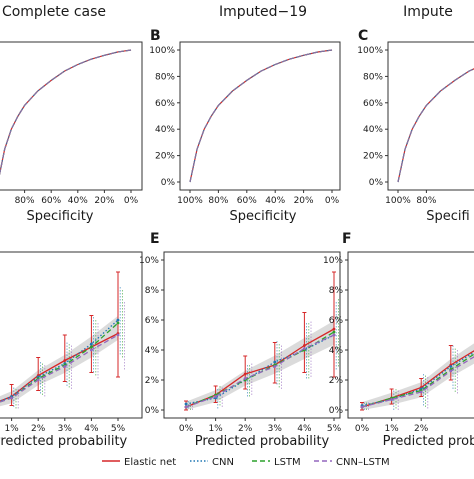 Image resolution: width=474 pixels, height=479 pixels. What do you see at coordinates (155, 239) in the screenshot?
I see `panel-letter: E` at bounding box center [155, 239].